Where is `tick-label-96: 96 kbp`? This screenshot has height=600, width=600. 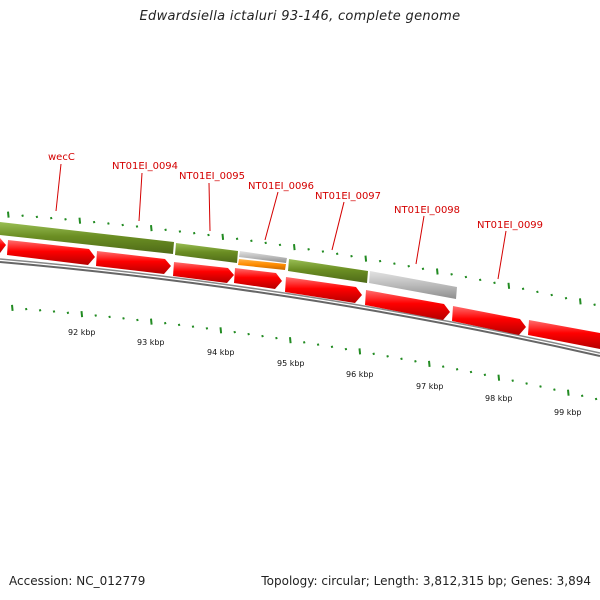
tick-label-96: 96 kbp is located at coordinates (360, 374).